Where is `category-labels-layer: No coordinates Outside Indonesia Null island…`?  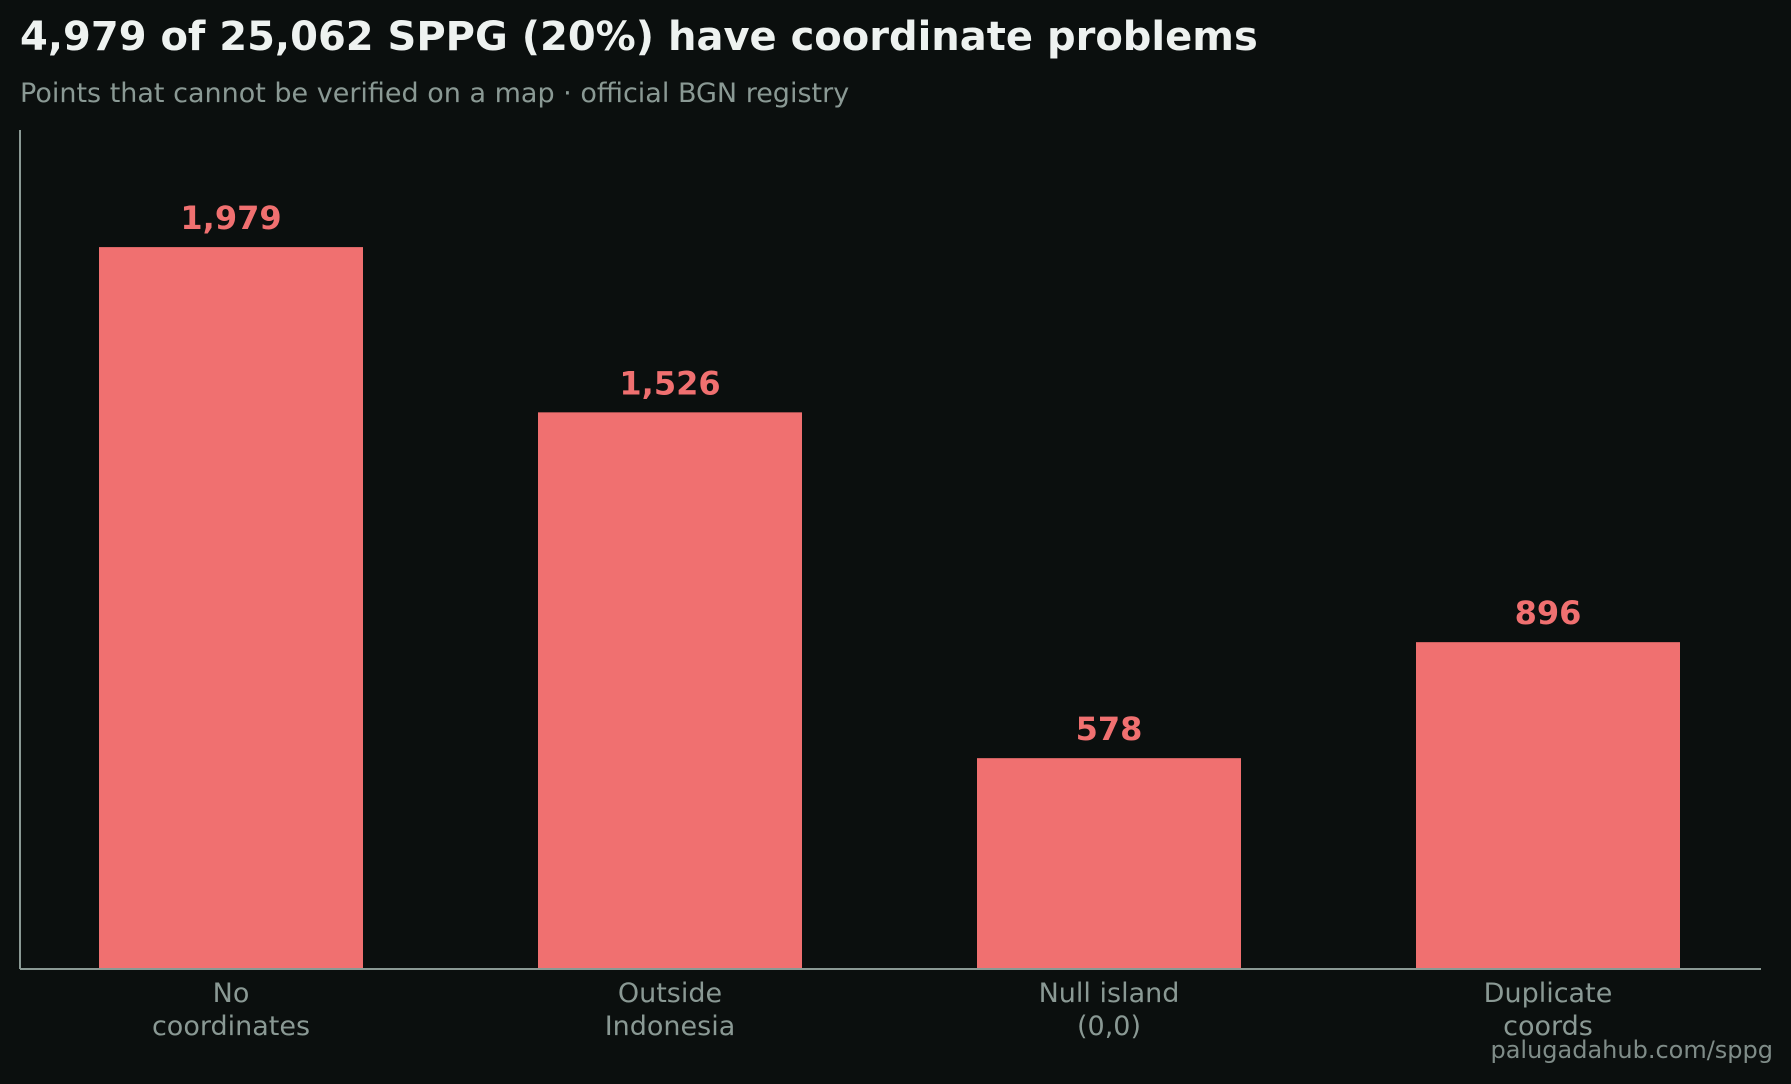
category-labels-layer: No coordinates Outside Indonesia Null island… is located at coordinates (882, 1010).